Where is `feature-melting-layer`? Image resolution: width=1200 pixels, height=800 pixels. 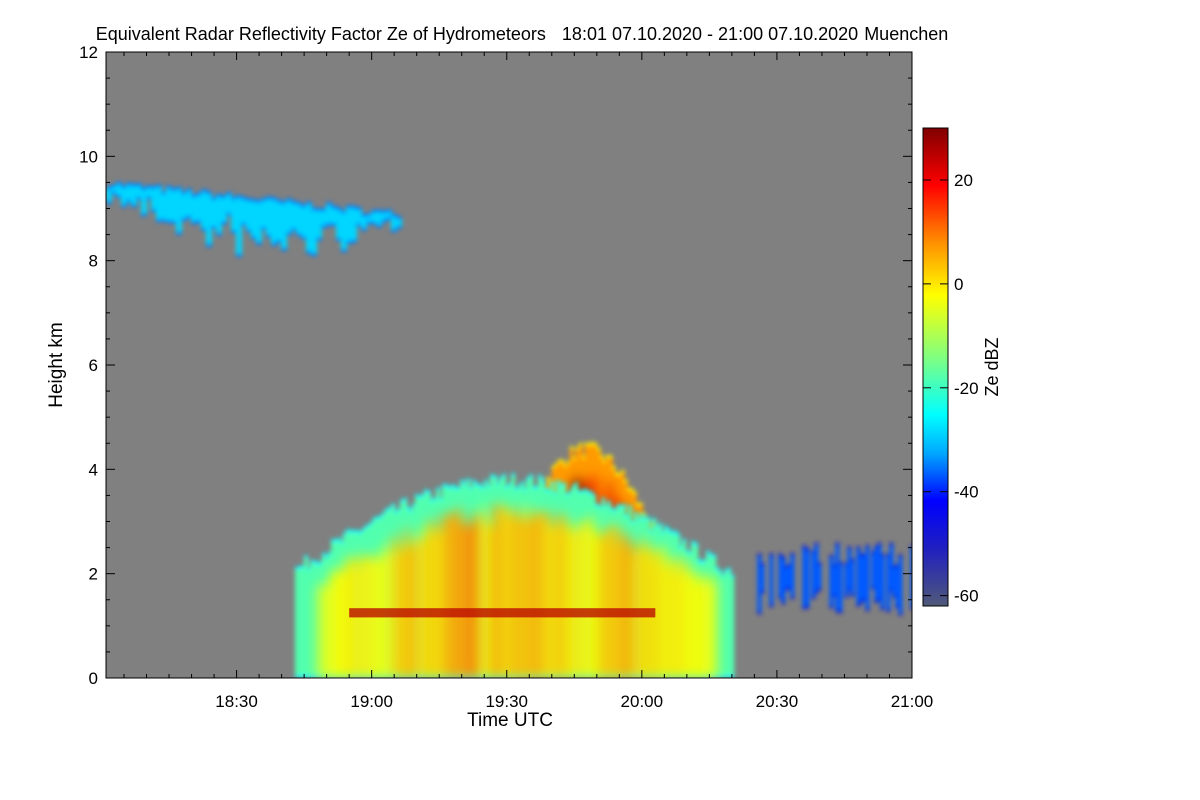 feature-melting-layer is located at coordinates (502, 613).